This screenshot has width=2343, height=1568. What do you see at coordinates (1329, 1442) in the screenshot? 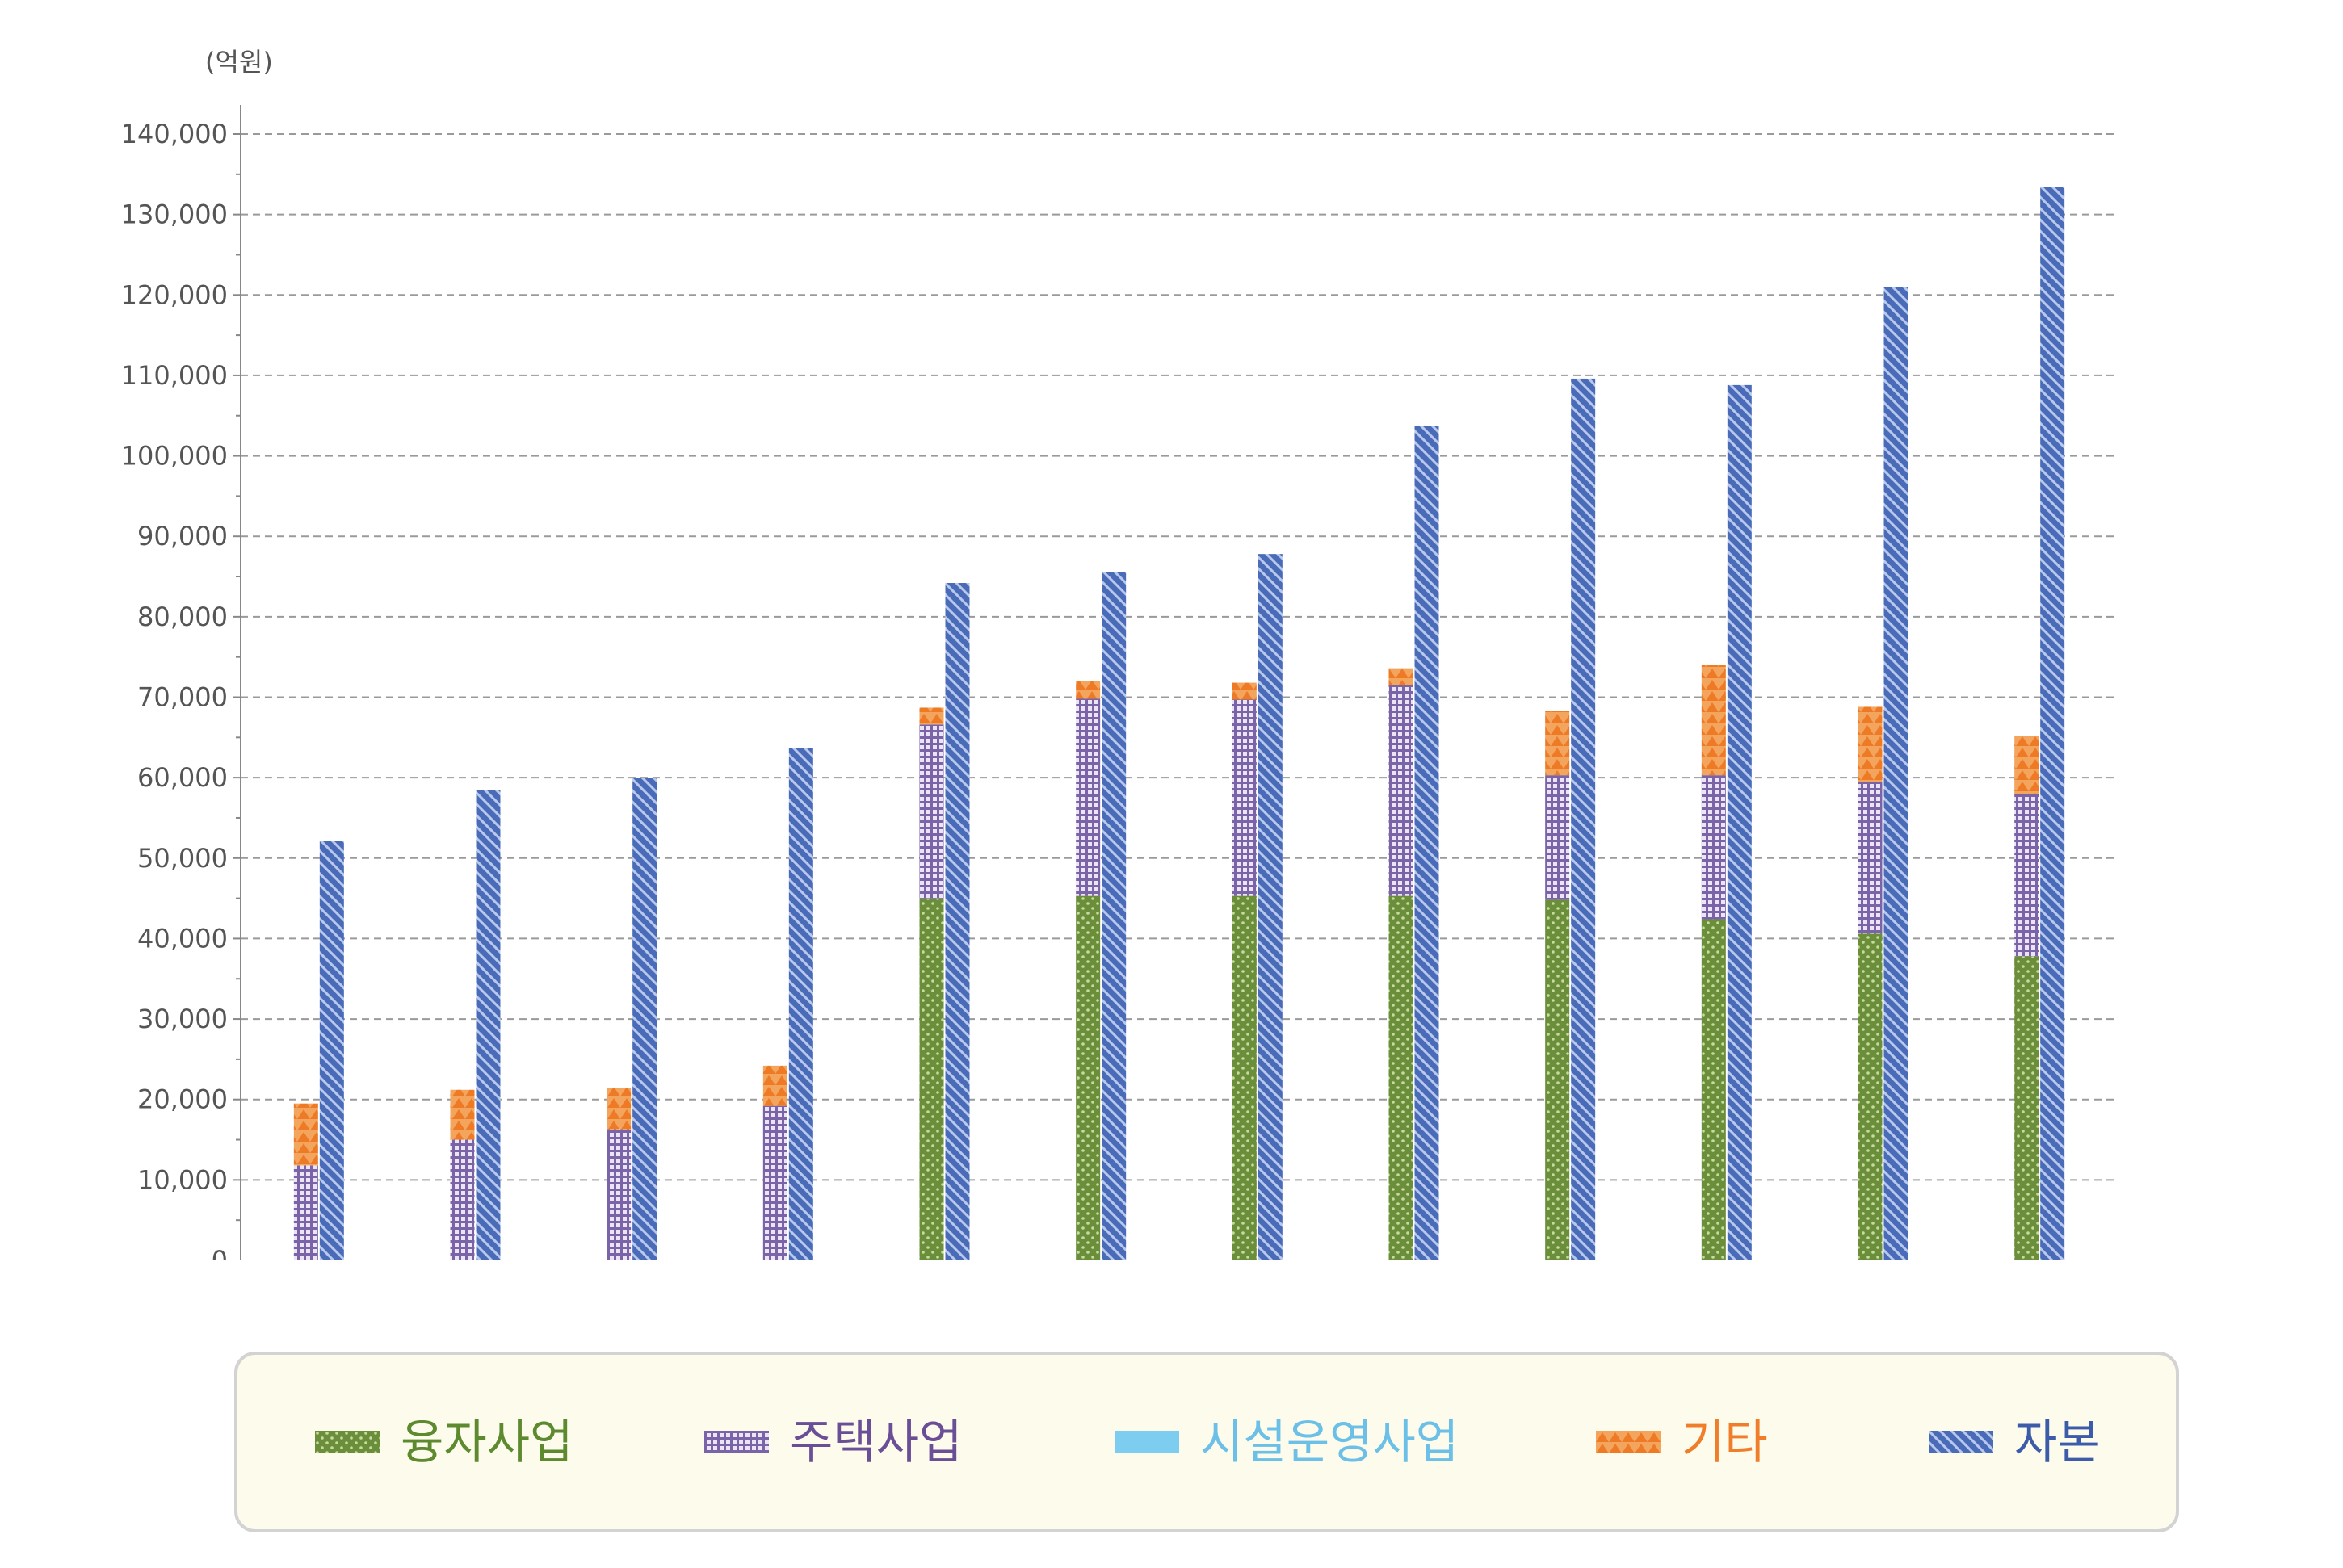
I see `legend-label: 시설운영사업` at bounding box center [1329, 1442].